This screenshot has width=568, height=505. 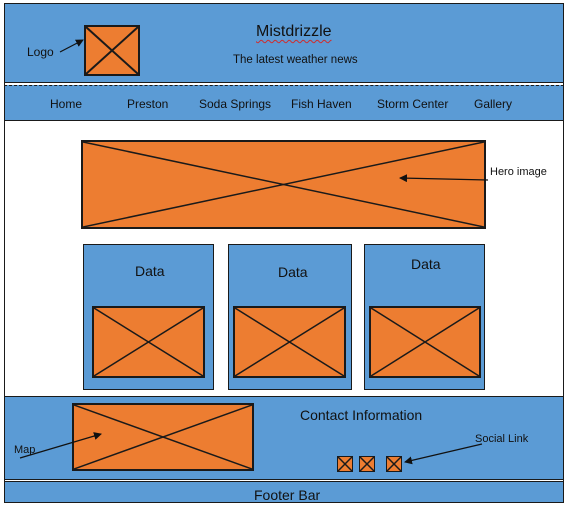 What do you see at coordinates (321, 104) in the screenshot?
I see `nav-item-fish-haven: Fish Haven` at bounding box center [321, 104].